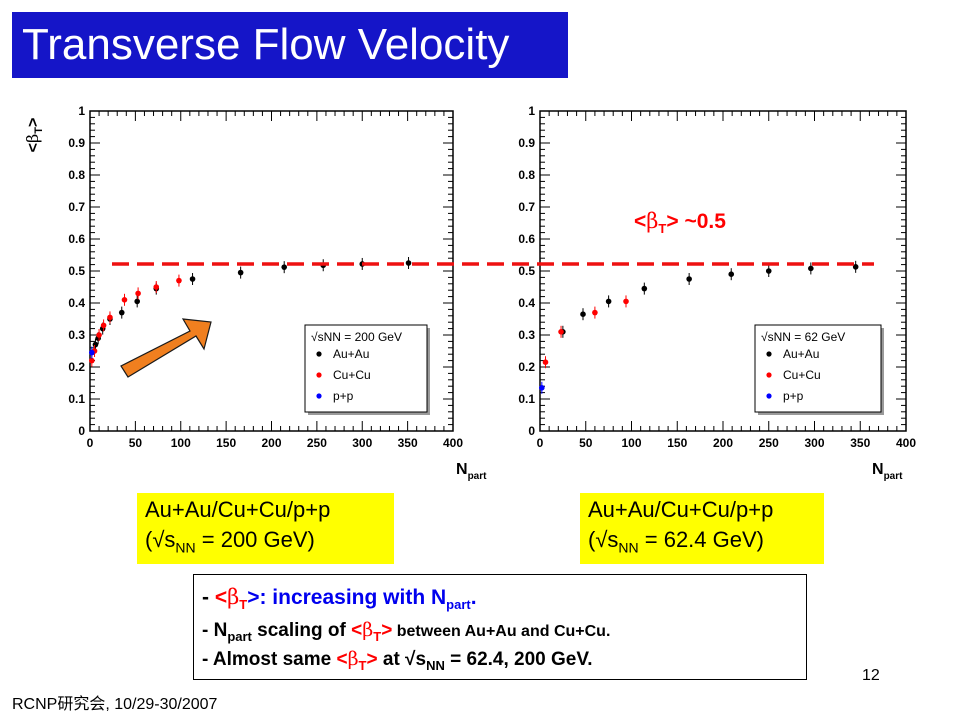 This screenshot has width=960, height=720. I want to click on trend-arrow-icon, so click(166, 348).